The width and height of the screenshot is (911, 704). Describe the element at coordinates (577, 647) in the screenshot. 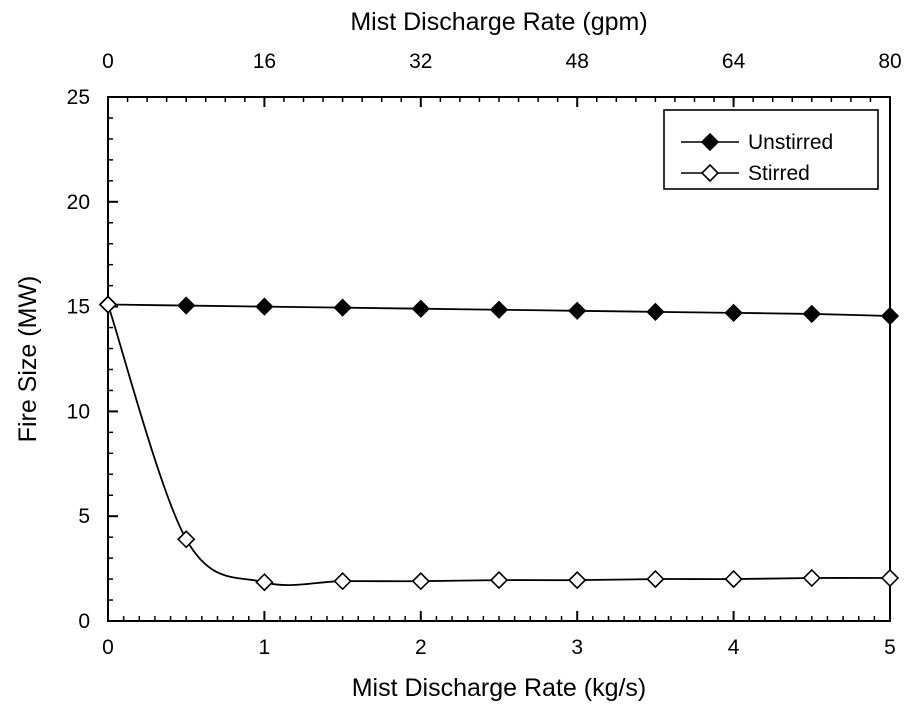

I see `x-tick-label: 3` at that location.